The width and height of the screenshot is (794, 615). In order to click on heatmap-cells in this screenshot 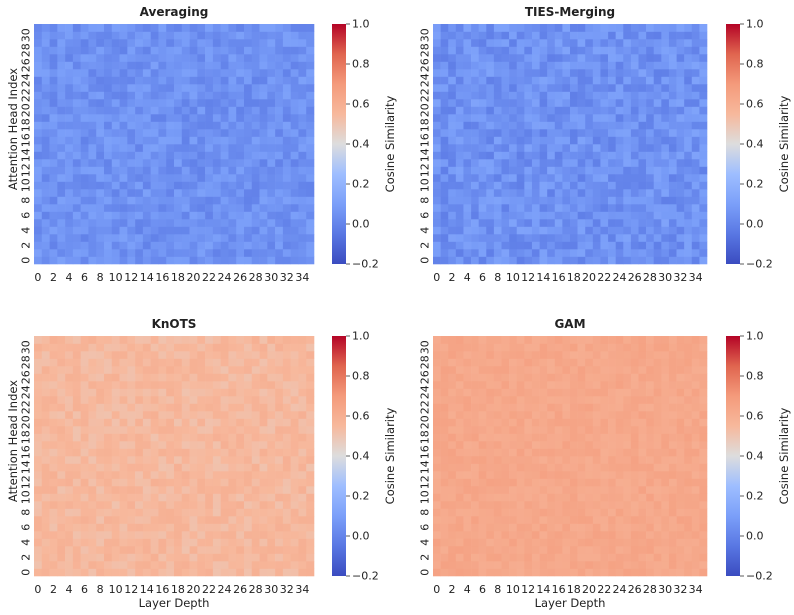, I will do `click(174, 456)`.